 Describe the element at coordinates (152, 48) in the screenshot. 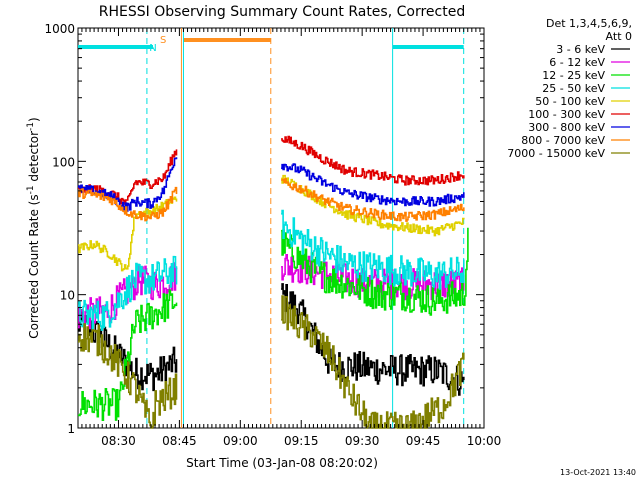

I see `marker-label: N` at that location.